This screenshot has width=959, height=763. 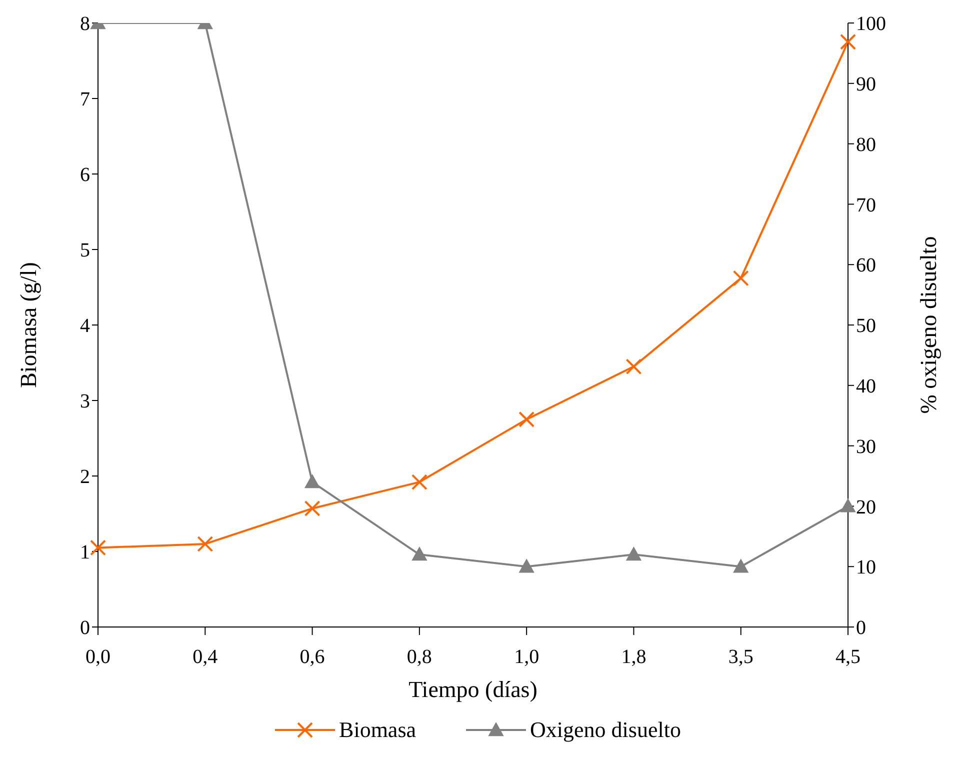 What do you see at coordinates (85, 326) in the screenshot?
I see `y-tick-label: 4` at bounding box center [85, 326].